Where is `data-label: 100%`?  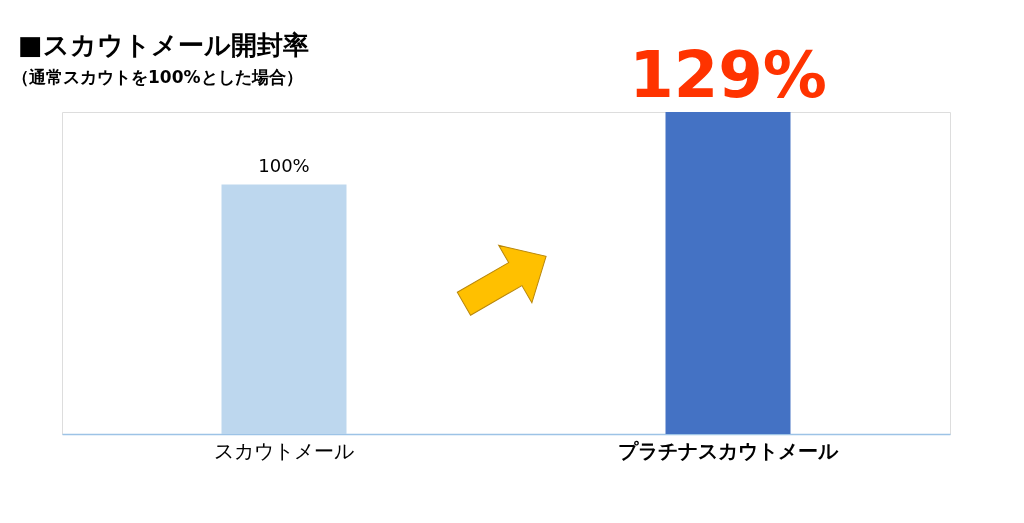 data-label: 100% is located at coordinates (284, 166).